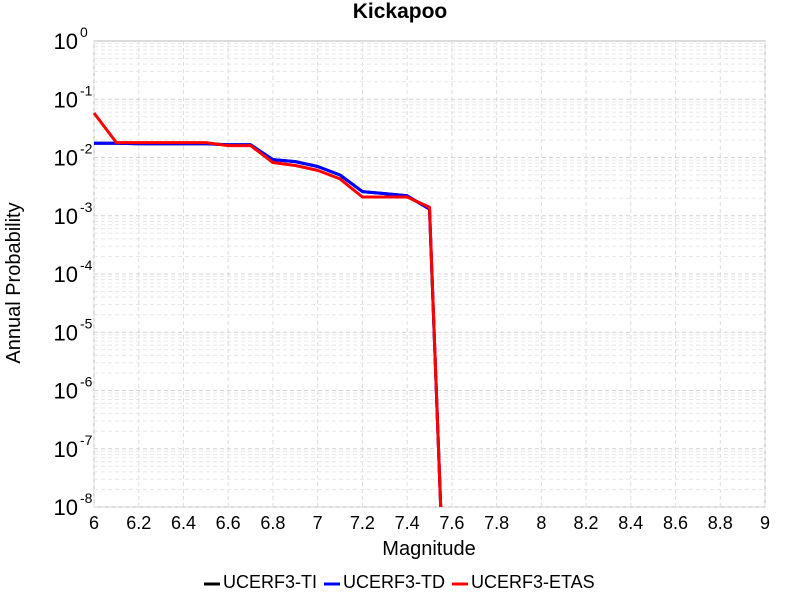  Describe the element at coordinates (765, 523) in the screenshot. I see `x-tick-label: 9` at that location.